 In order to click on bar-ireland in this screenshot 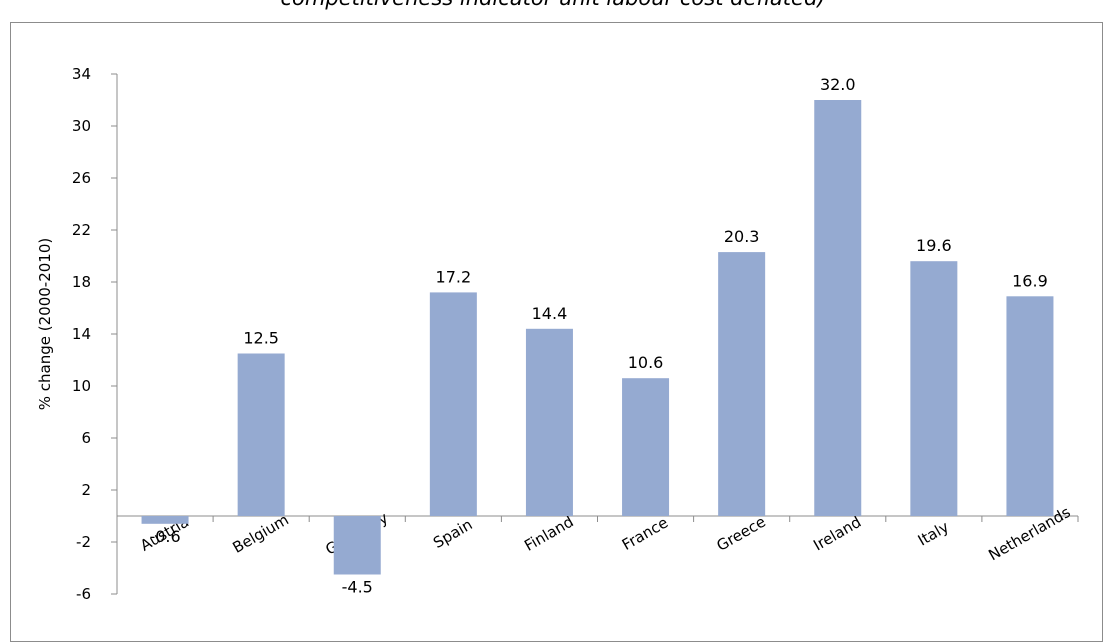, I will do `click(838, 308)`.